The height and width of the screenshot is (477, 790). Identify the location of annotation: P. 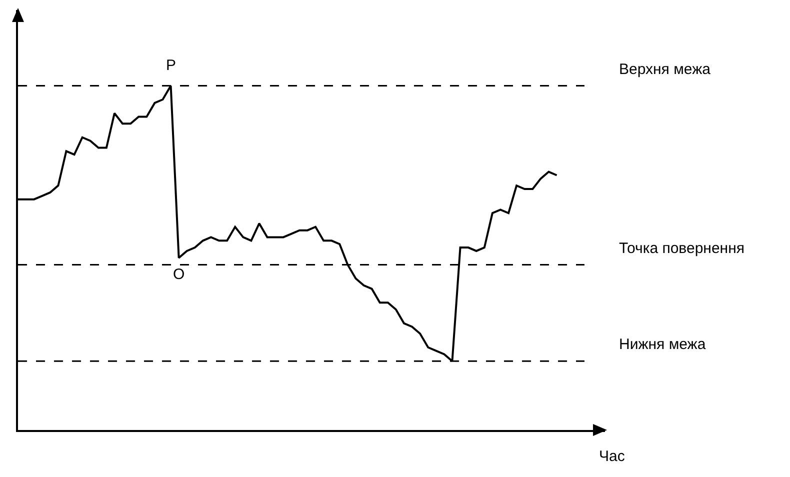
(171, 65).